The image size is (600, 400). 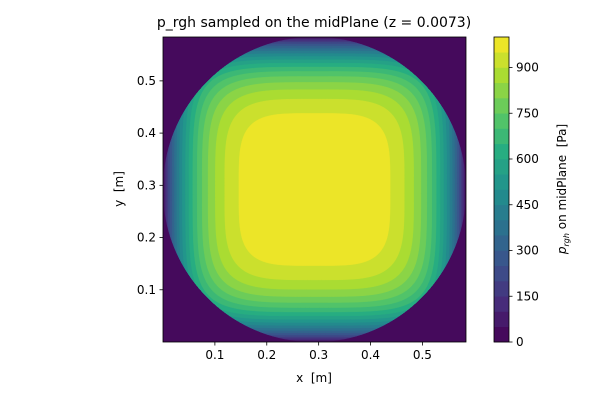 I want to click on colorbar-tick-label: 150, so click(x=527, y=296).